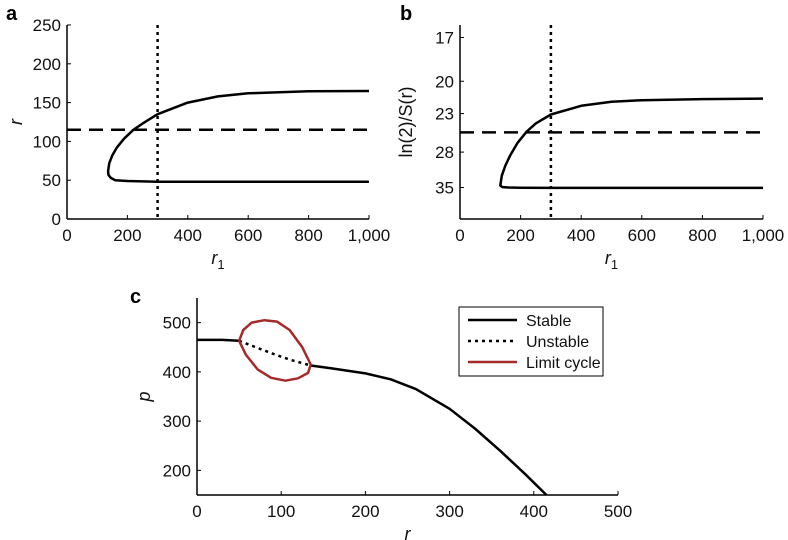 This screenshot has height=540, width=788. Describe the element at coordinates (444, 152) in the screenshot. I see `y-tick-label: 28` at that location.